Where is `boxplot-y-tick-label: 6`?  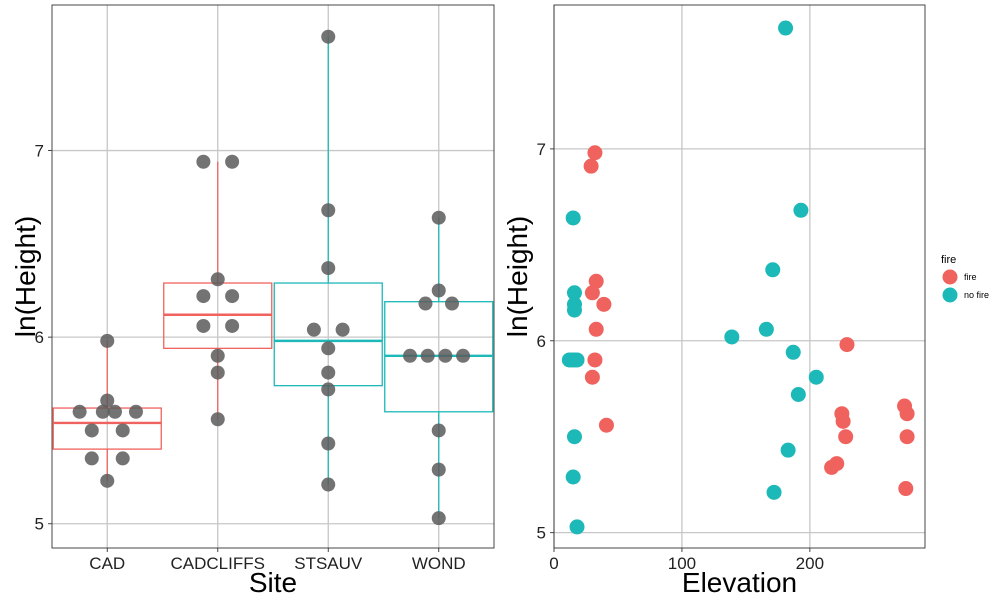 boxplot-y-tick-label: 6 is located at coordinates (39, 337).